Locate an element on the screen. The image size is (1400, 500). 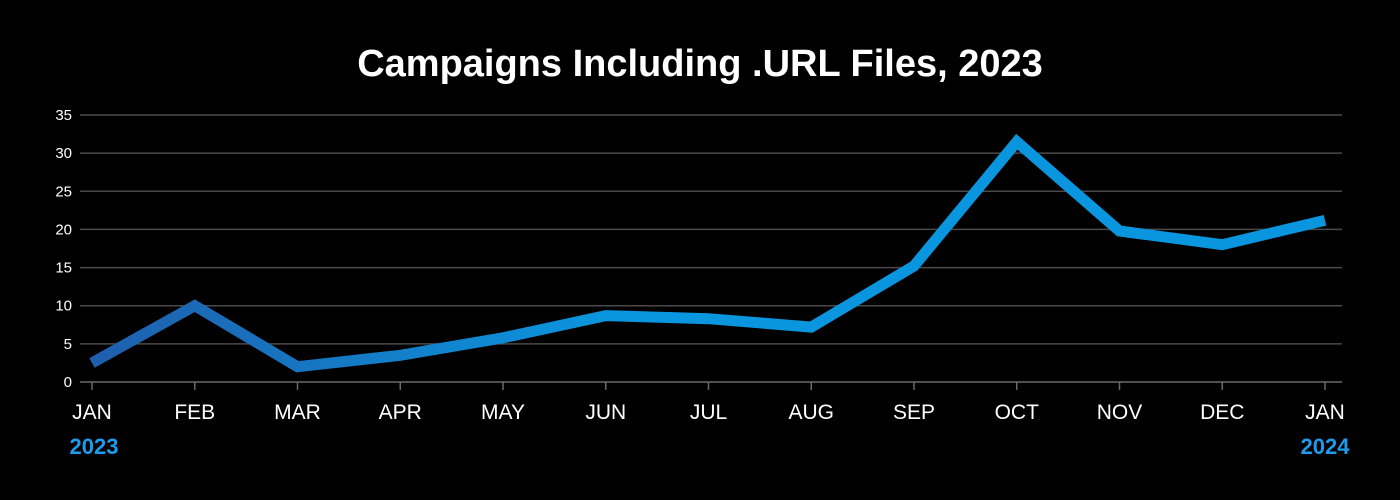
x-tick-label: AUG is located at coordinates (811, 412).